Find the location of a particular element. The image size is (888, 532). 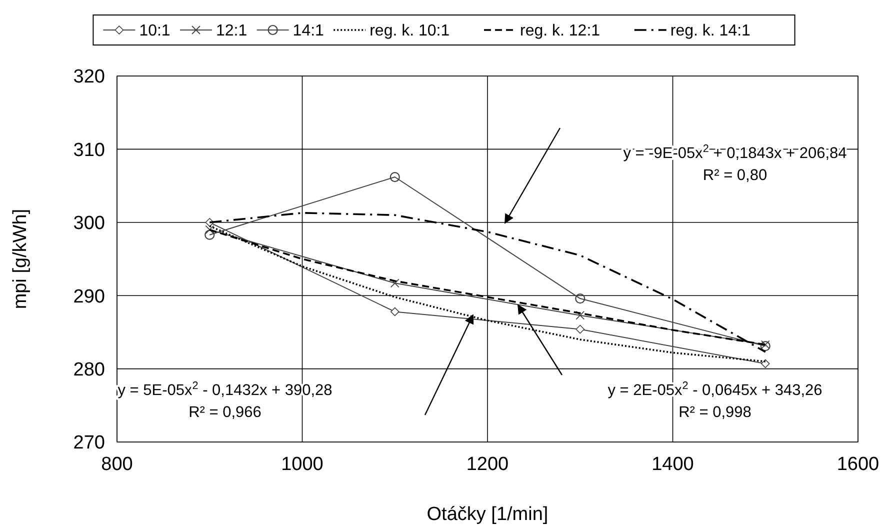

x-tick-label: 1600 is located at coordinates (858, 464).